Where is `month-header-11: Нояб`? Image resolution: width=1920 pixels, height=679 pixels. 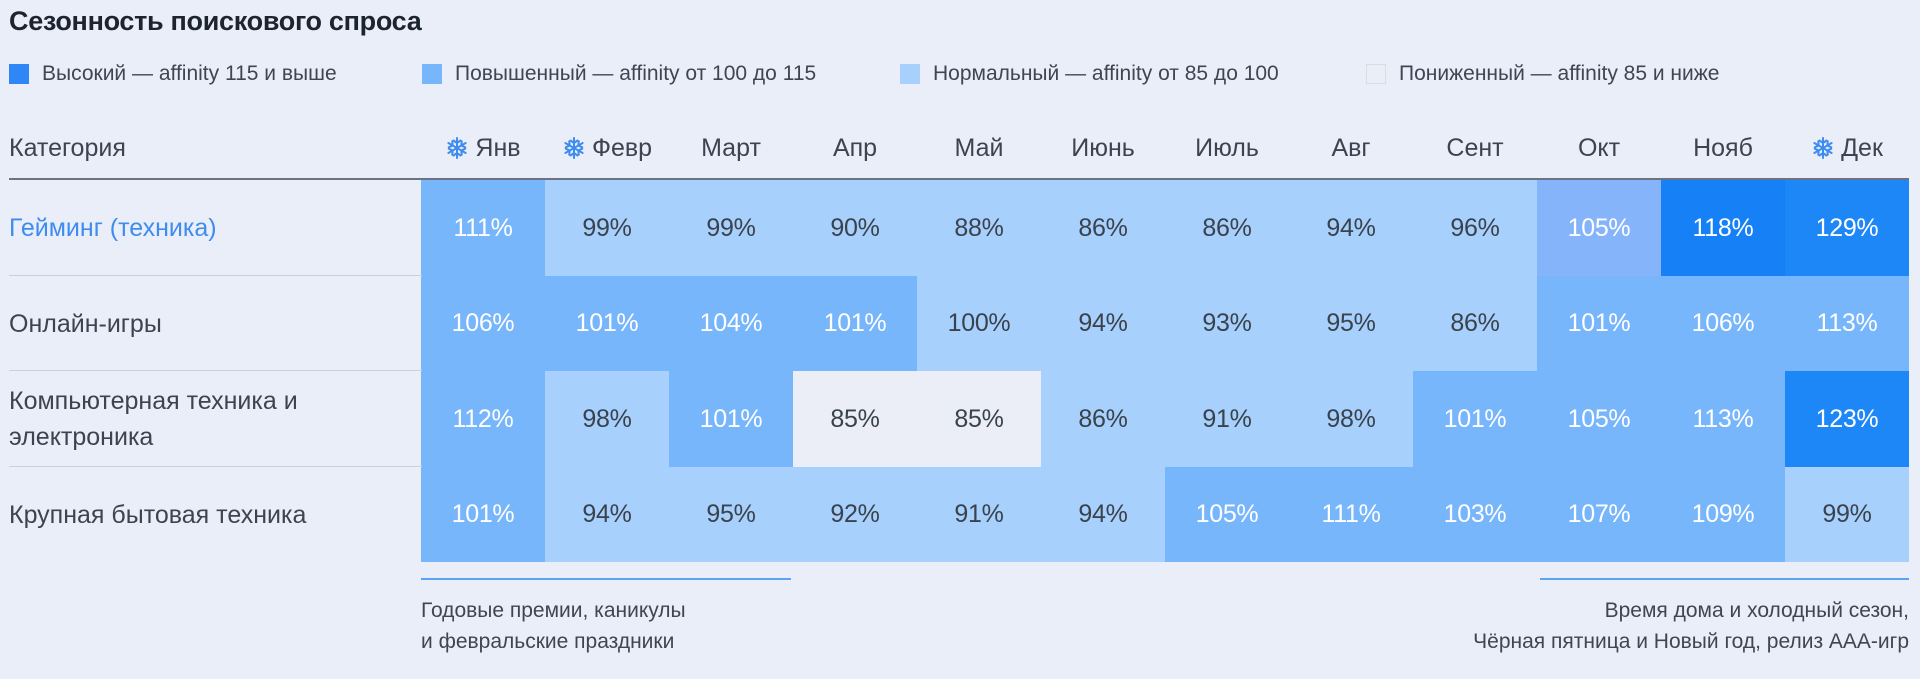 month-header-11: Нояб is located at coordinates (1723, 148).